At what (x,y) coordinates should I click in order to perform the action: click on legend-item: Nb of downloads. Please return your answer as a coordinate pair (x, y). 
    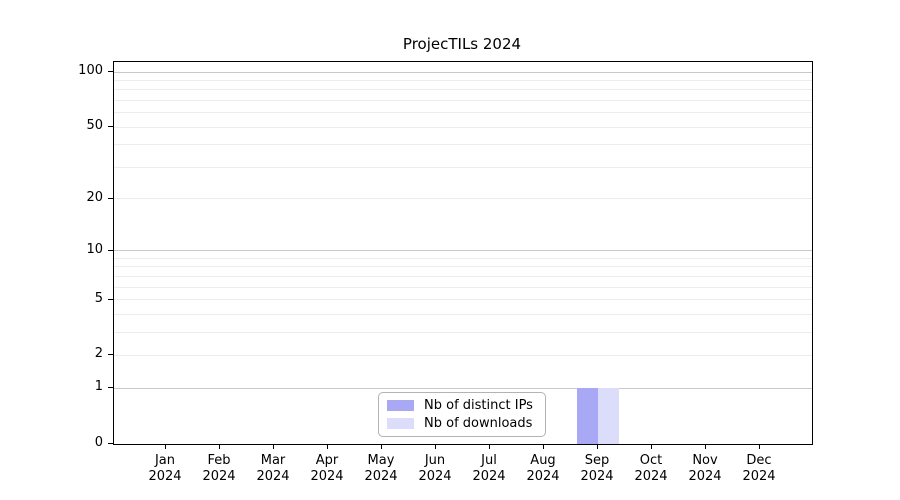
    Looking at the image, I should click on (462, 423).